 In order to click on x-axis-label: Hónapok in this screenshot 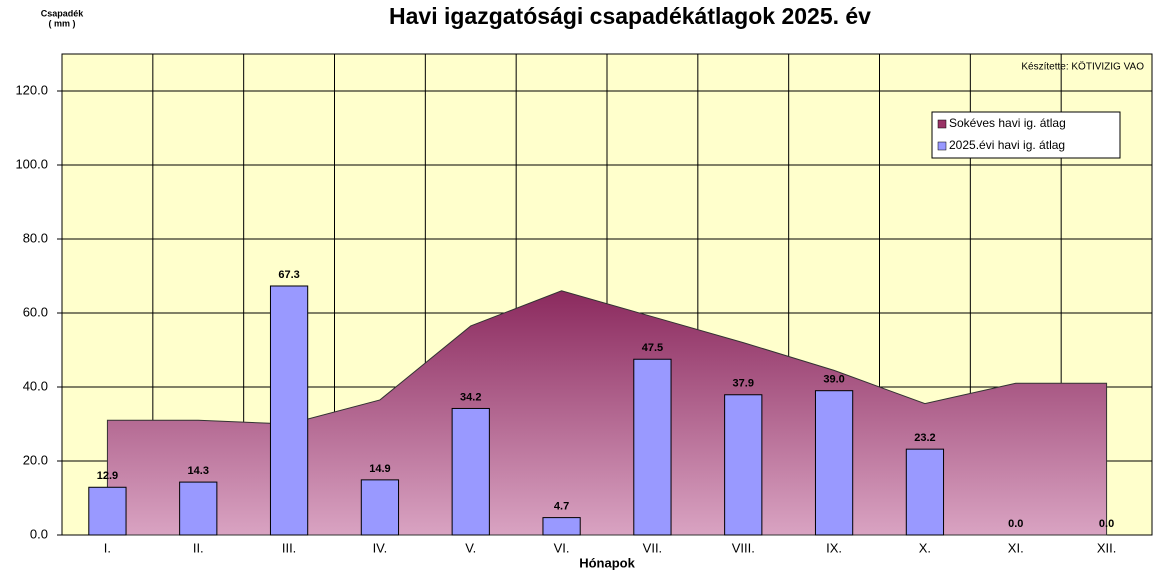, I will do `click(607, 562)`.